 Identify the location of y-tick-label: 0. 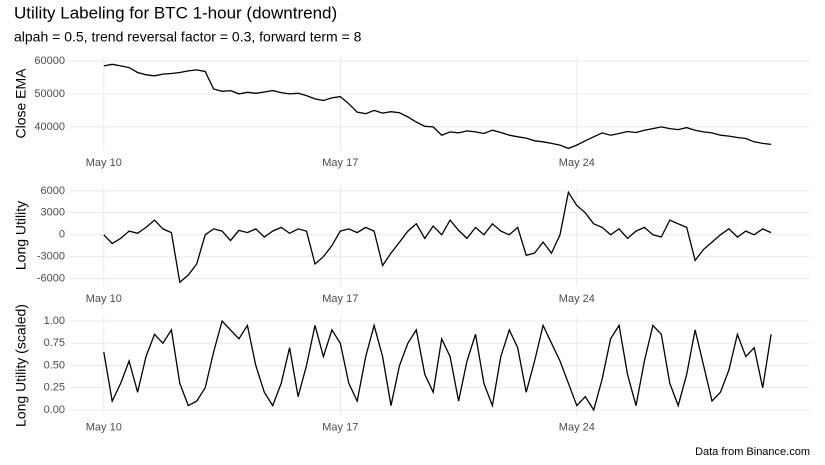
(62, 235).